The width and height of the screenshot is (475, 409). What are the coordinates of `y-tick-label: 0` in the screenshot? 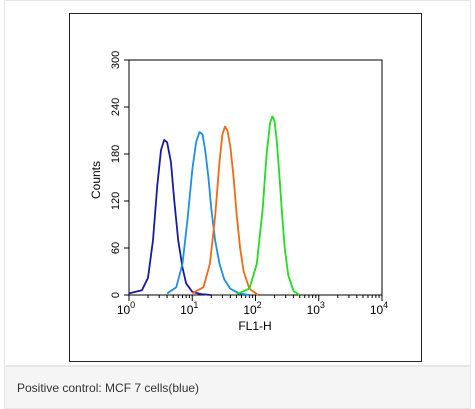 It's located at (116, 295).